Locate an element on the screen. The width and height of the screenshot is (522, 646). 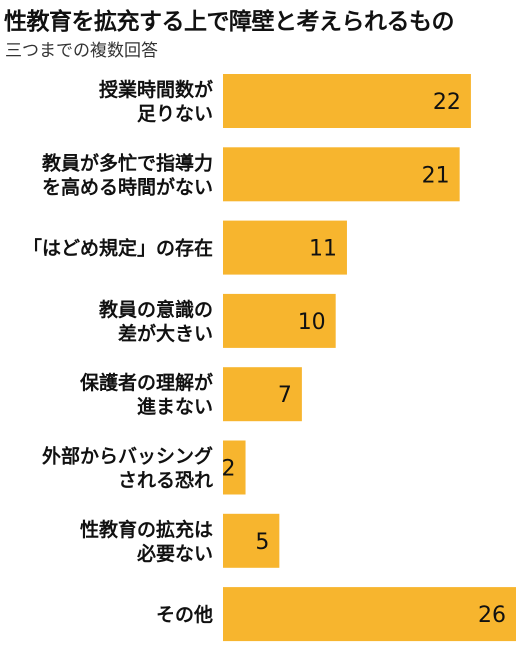
chart-subtitle: 三つまでの複数回答 is located at coordinates (81, 51).